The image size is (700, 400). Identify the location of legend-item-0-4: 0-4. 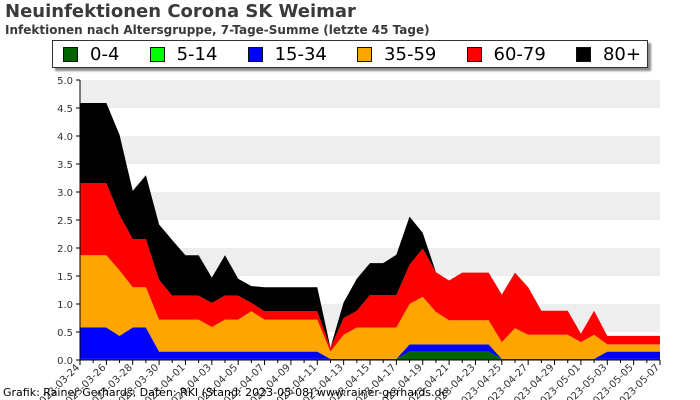
(91, 54).